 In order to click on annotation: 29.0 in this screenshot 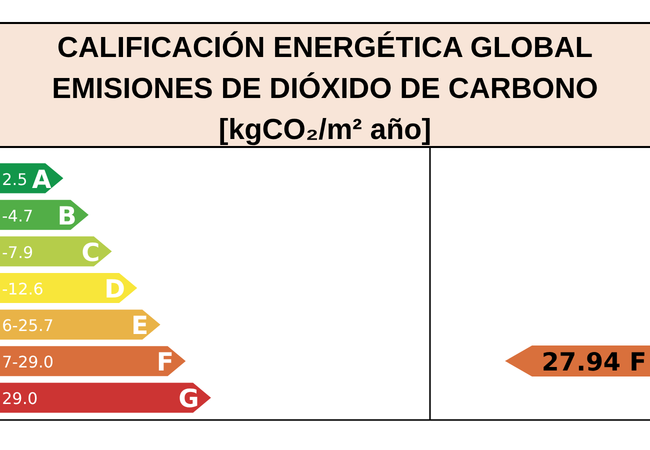, I will do `click(20, 398)`.